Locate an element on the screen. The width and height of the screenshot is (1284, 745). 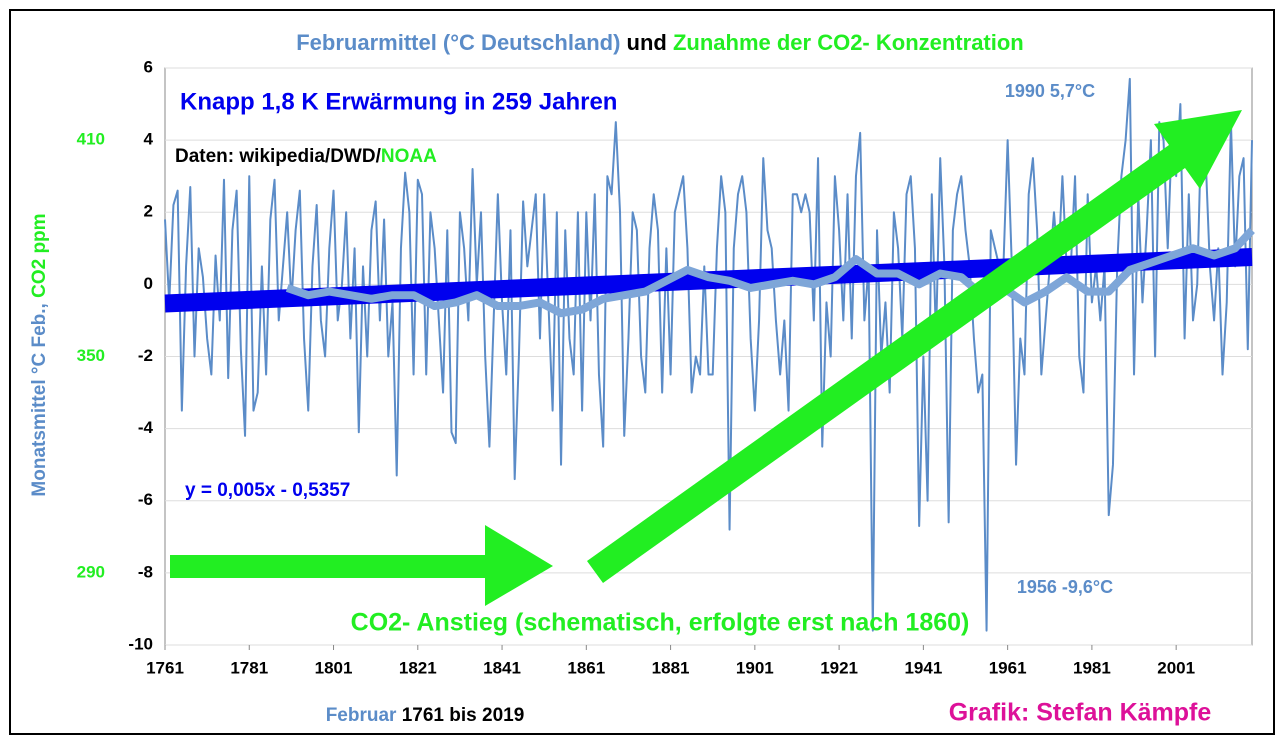
x-tick-label: 1961 is located at coordinates (1008, 667).